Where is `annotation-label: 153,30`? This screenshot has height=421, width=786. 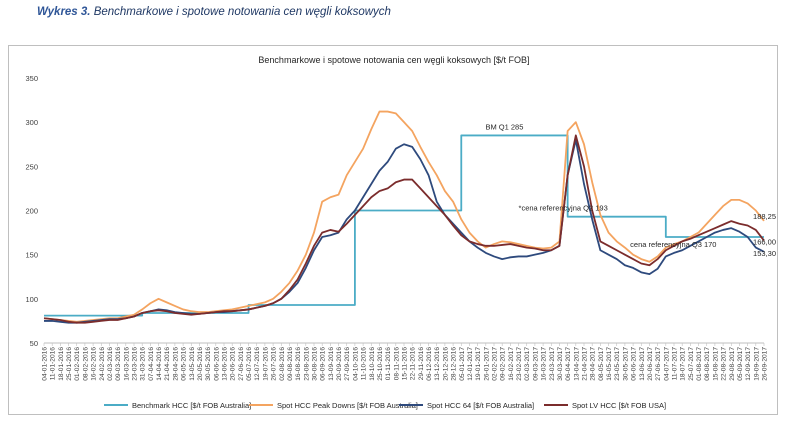
annotation-label: 153,30 is located at coordinates (764, 253).